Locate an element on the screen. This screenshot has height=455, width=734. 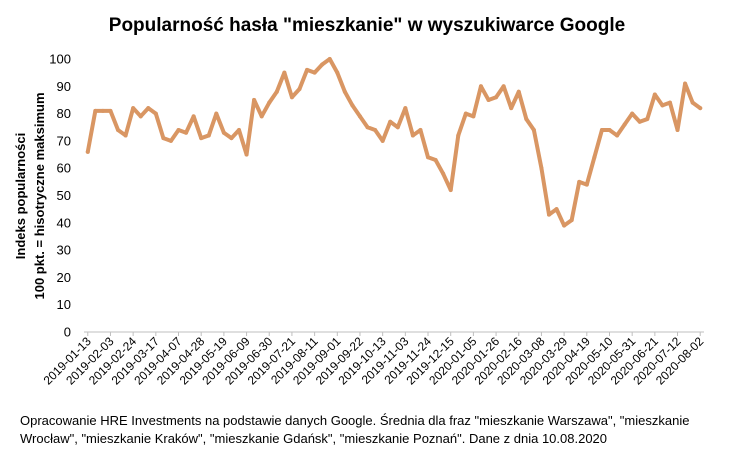
y-tick-label: 30 is located at coordinates (64, 250).